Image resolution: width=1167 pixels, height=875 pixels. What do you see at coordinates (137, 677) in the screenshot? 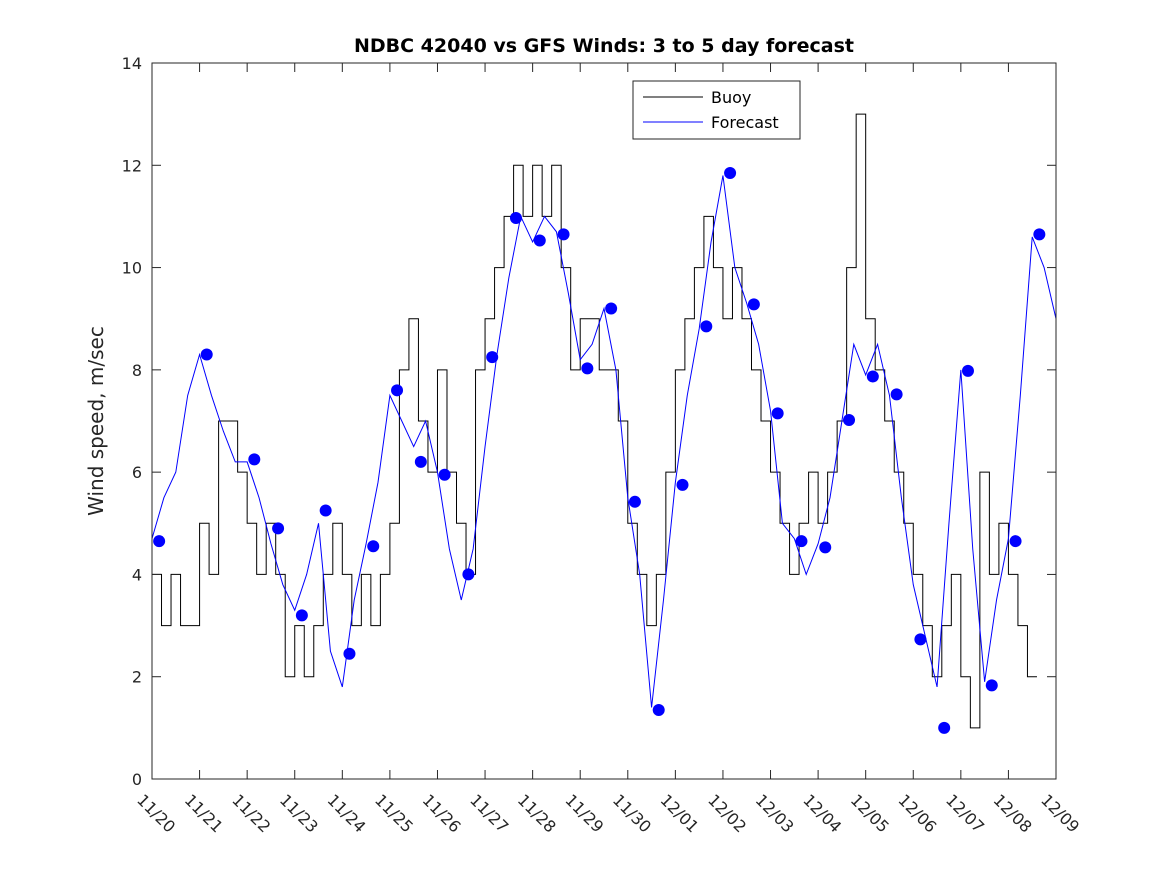
I see `y-tick-label: 2` at bounding box center [137, 677].